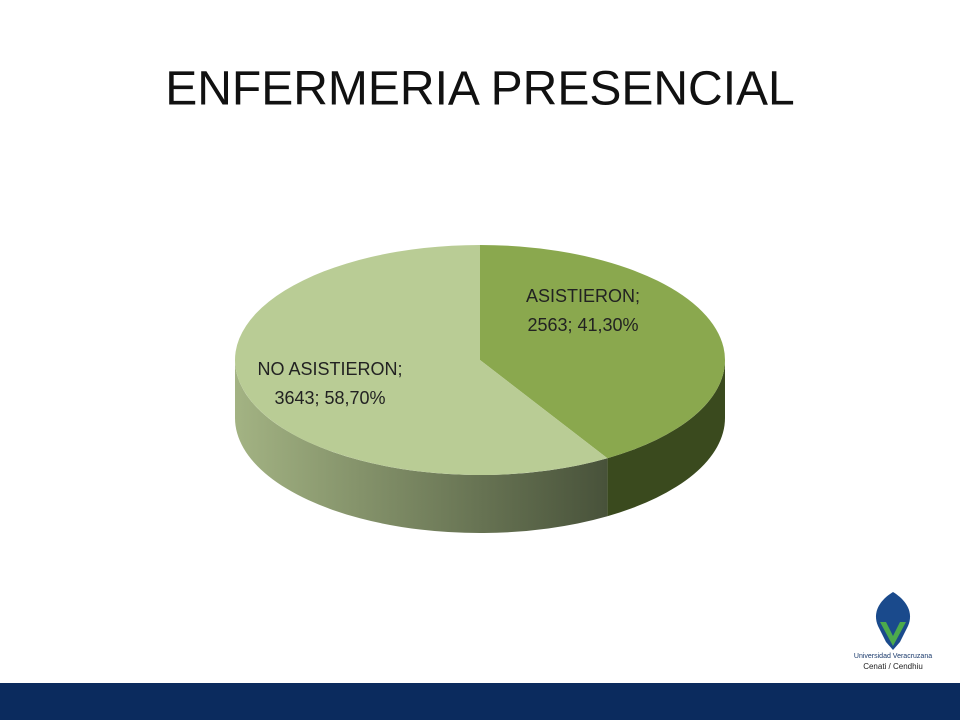 Image resolution: width=960 pixels, height=720 pixels. I want to click on logo: Universidad Veracruzana Cenati / Cendhiu, so click(891, 631).